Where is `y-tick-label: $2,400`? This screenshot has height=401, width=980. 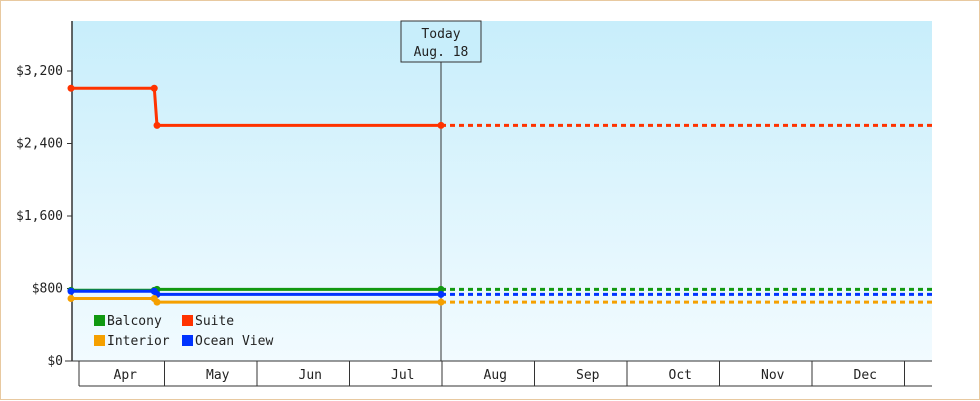 y-tick-label: $2,400 is located at coordinates (39, 144).